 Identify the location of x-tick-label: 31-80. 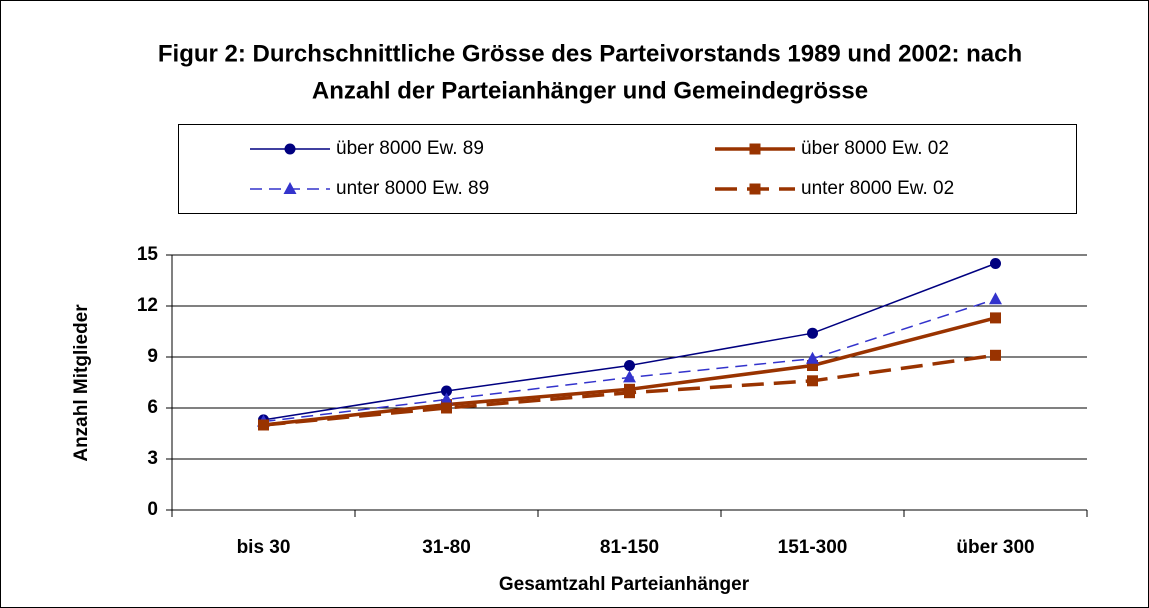
(446, 547).